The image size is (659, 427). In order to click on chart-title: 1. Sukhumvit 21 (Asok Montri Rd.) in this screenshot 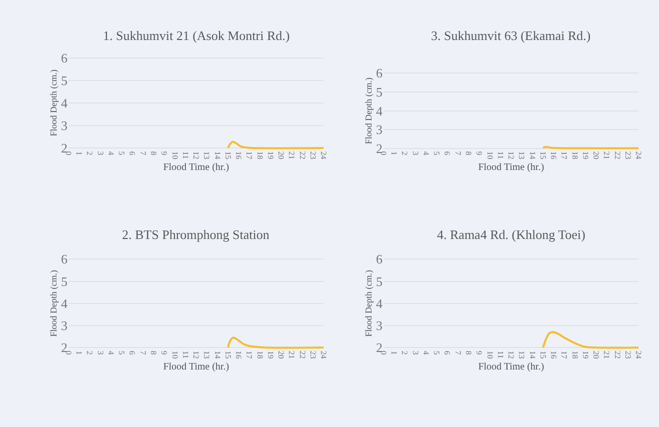, I will do `click(196, 35)`.